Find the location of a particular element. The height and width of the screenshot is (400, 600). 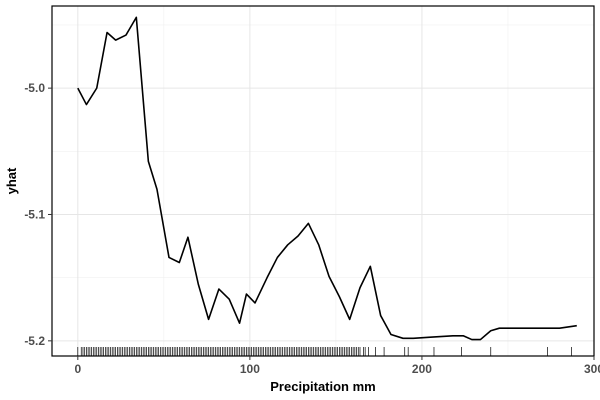

x-tick-label: 200 is located at coordinates (422, 369).